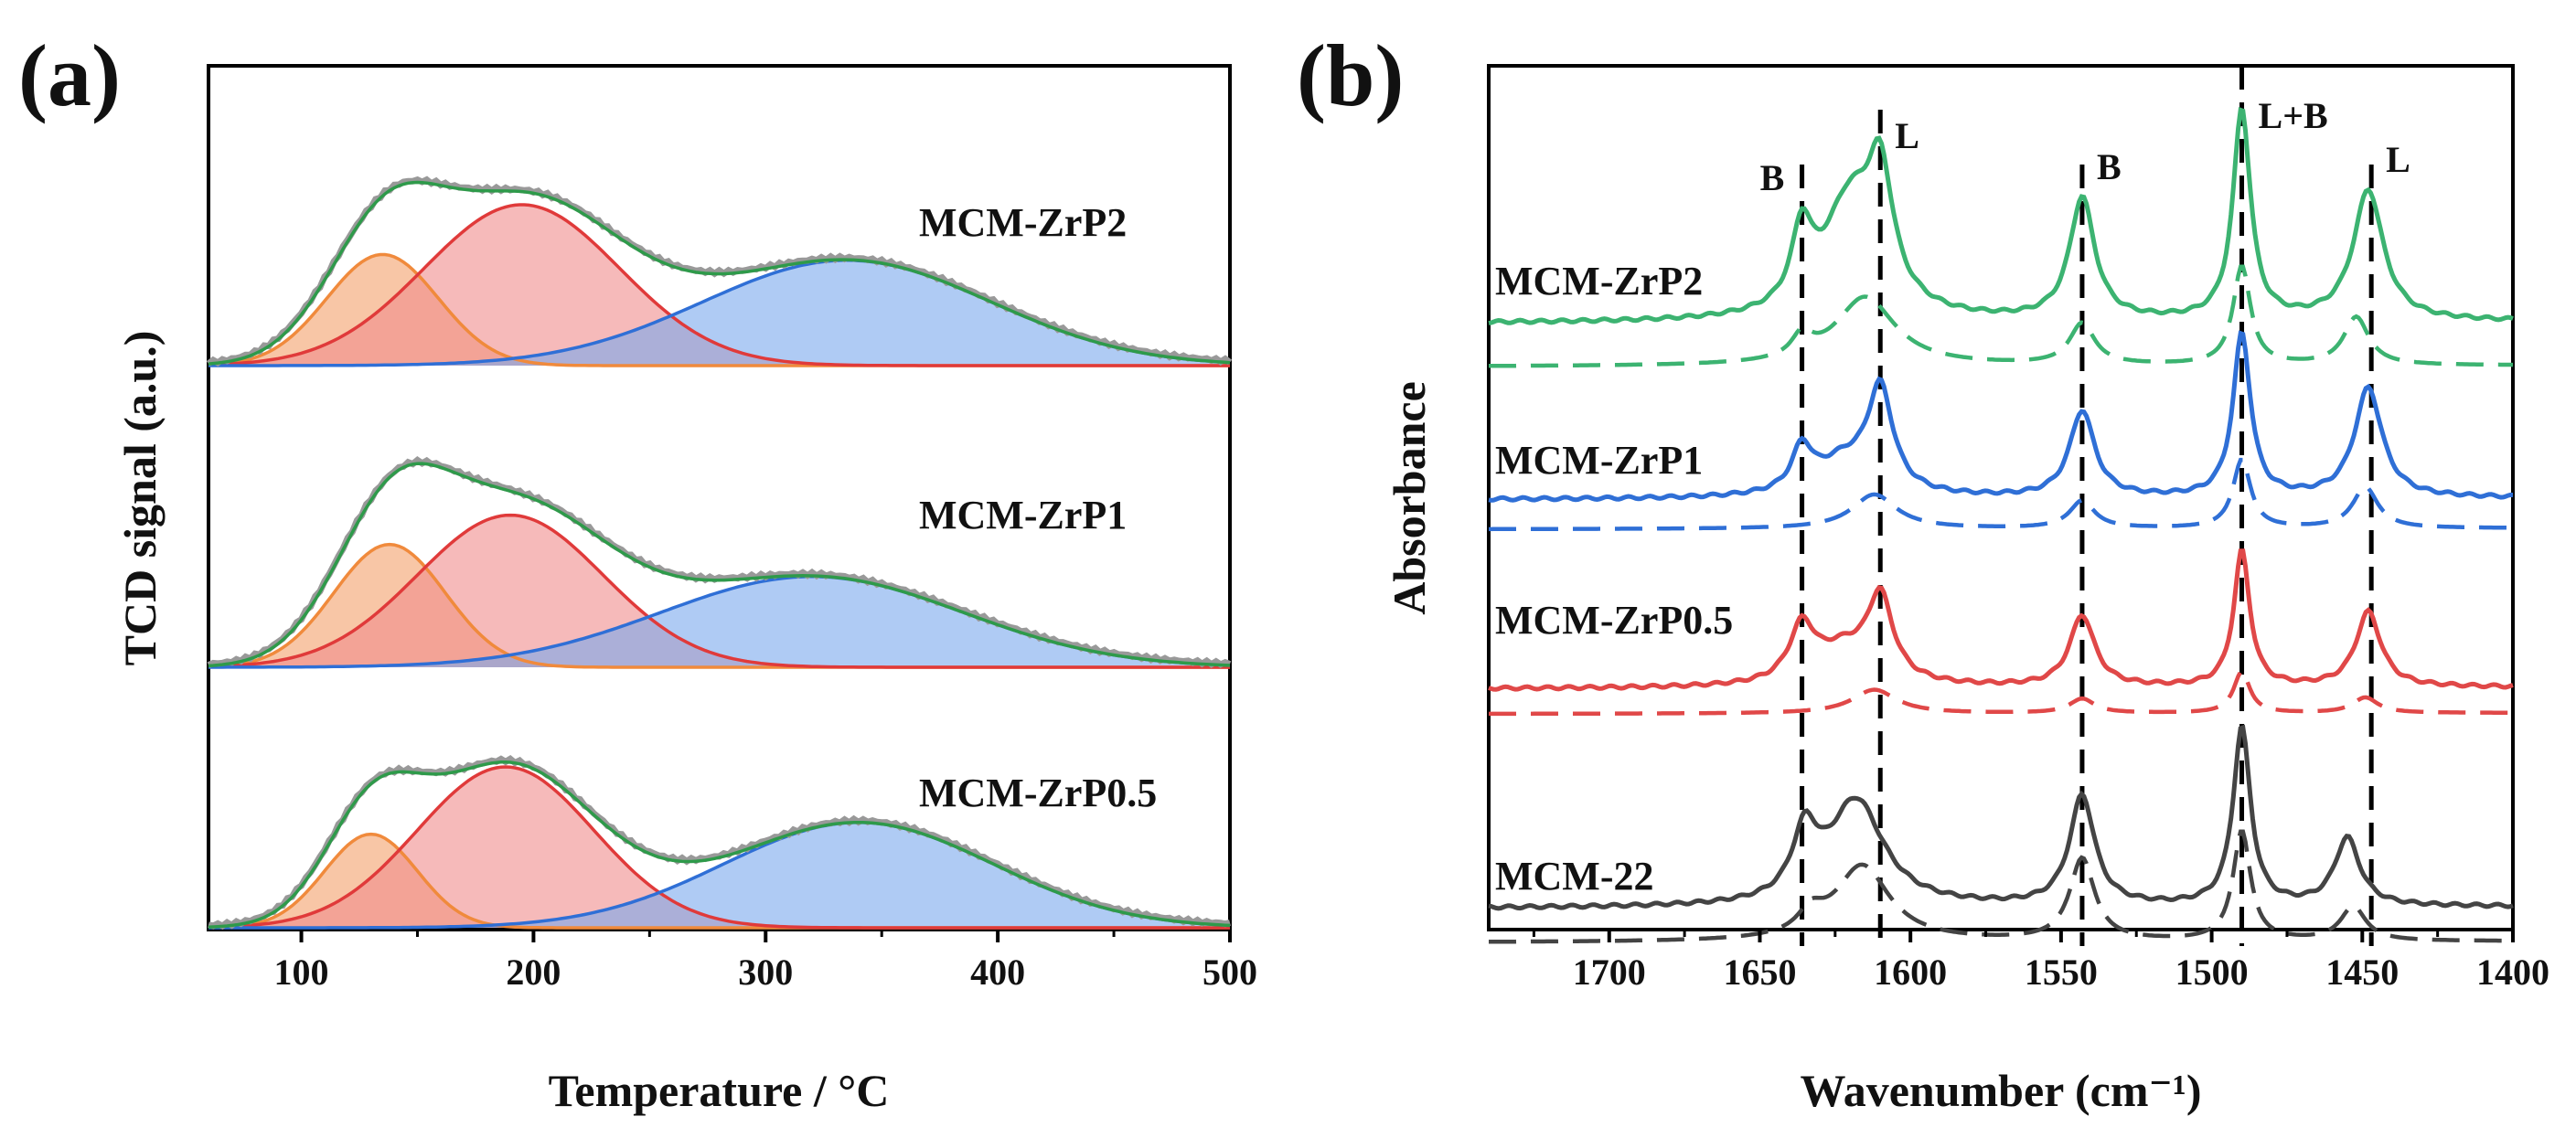  Describe the element at coordinates (533, 972) in the screenshot. I see `x-tick-label: 200` at that location.